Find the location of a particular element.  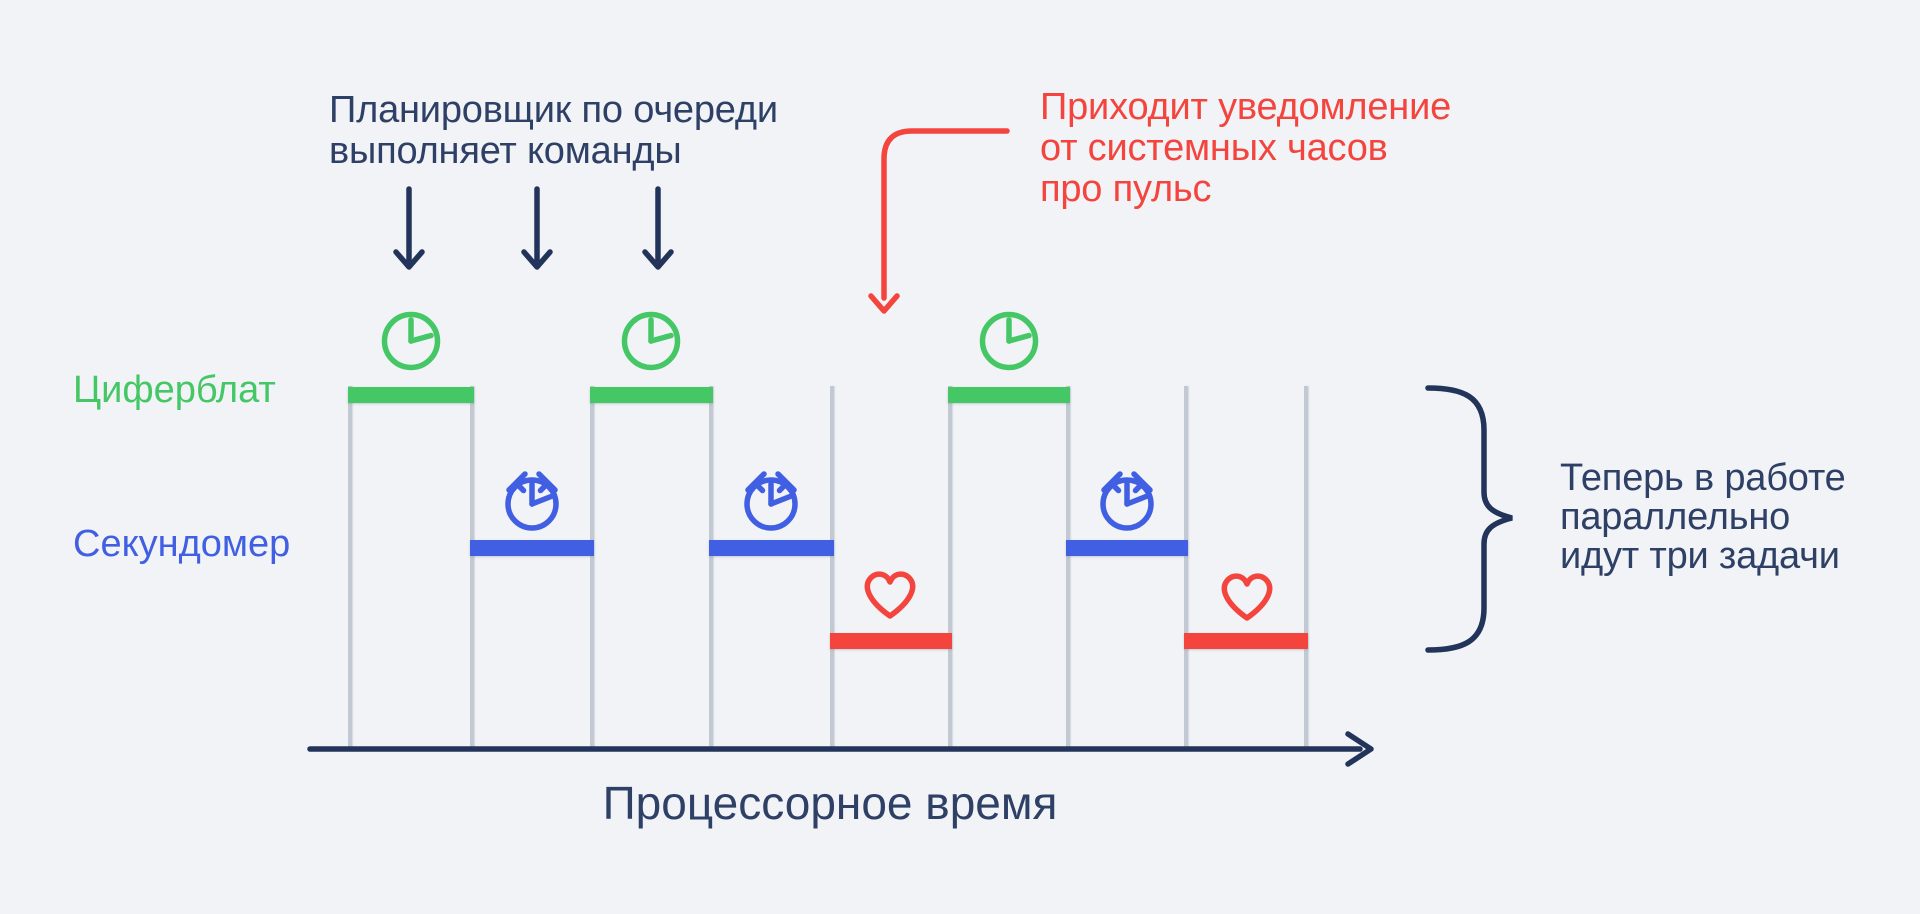

scheduler-note-line: Планировщик по очереди is located at coordinates (553, 110).